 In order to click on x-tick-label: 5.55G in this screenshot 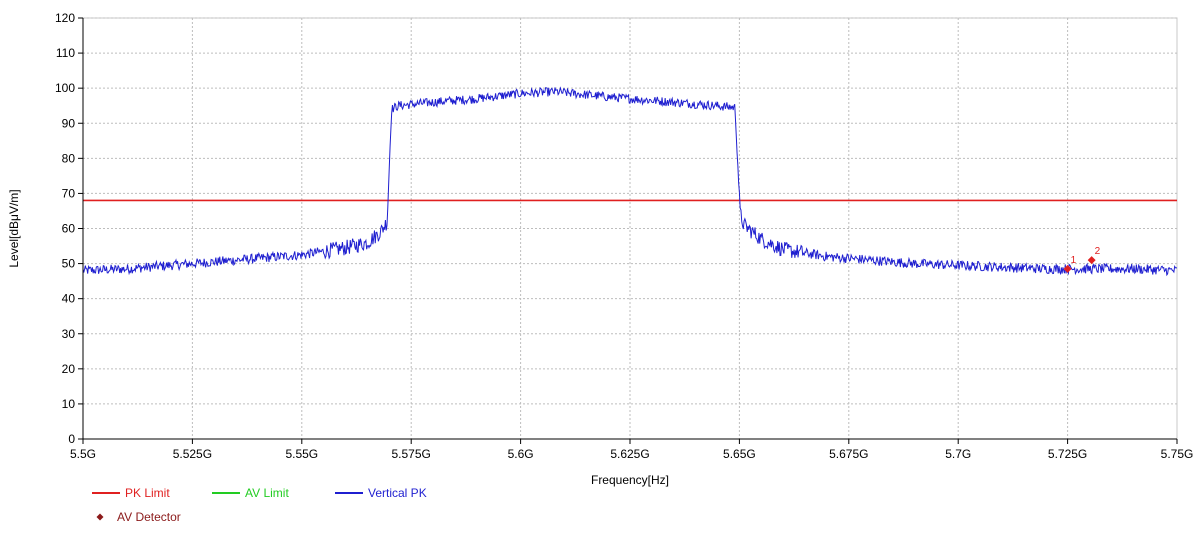, I will do `click(301, 454)`.